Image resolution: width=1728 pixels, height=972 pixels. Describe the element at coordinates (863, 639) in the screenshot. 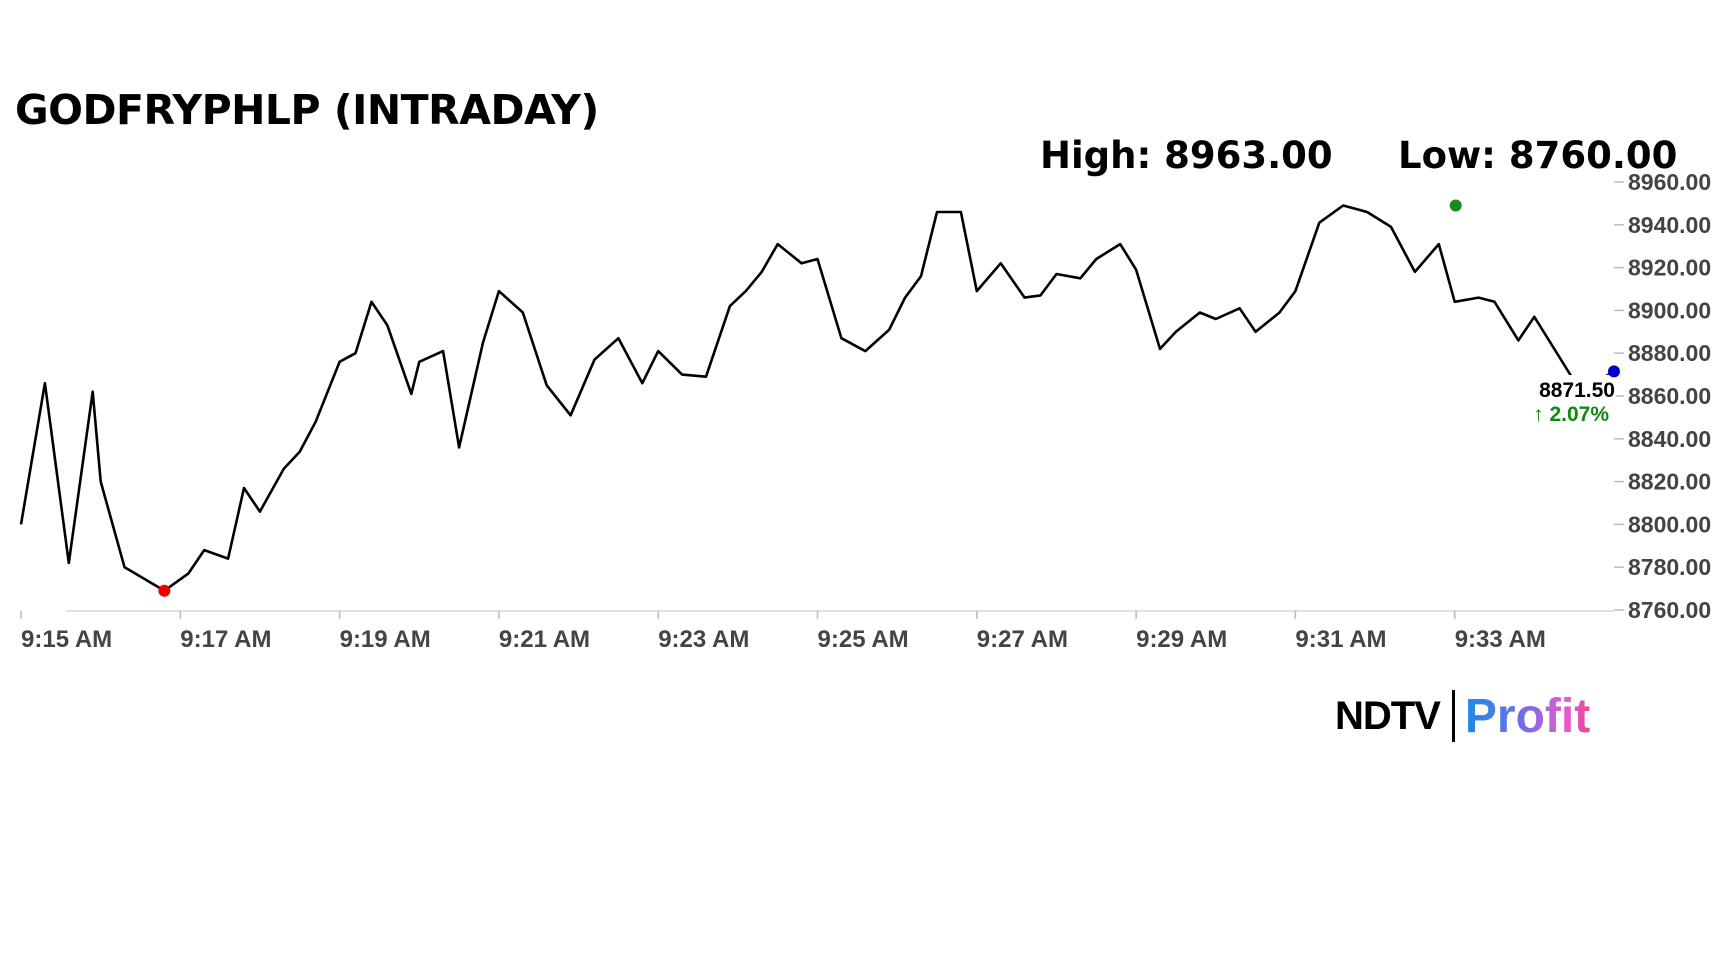

I see `x-tick-label: 9:25 AM` at that location.